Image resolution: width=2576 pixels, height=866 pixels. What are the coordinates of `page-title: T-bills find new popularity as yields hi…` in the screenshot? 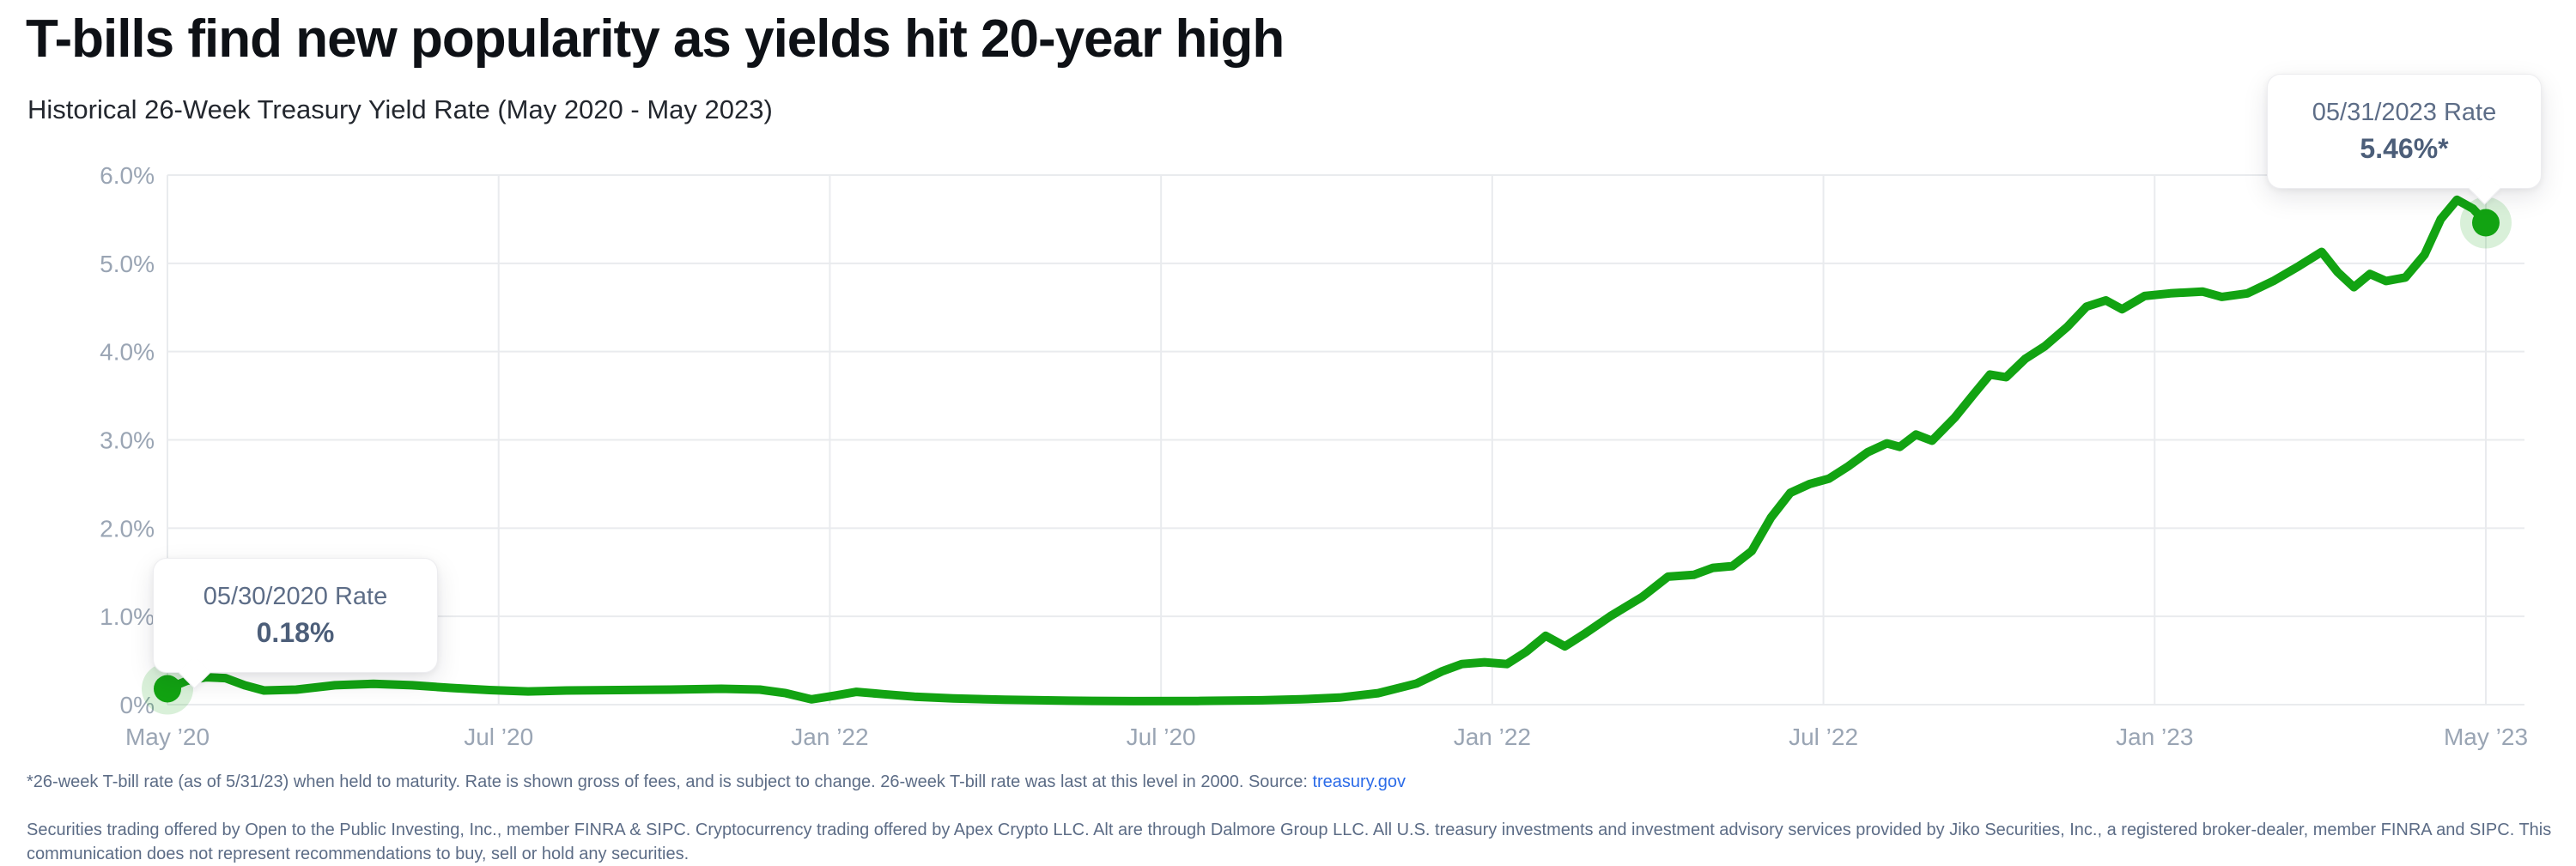 It's located at (655, 39).